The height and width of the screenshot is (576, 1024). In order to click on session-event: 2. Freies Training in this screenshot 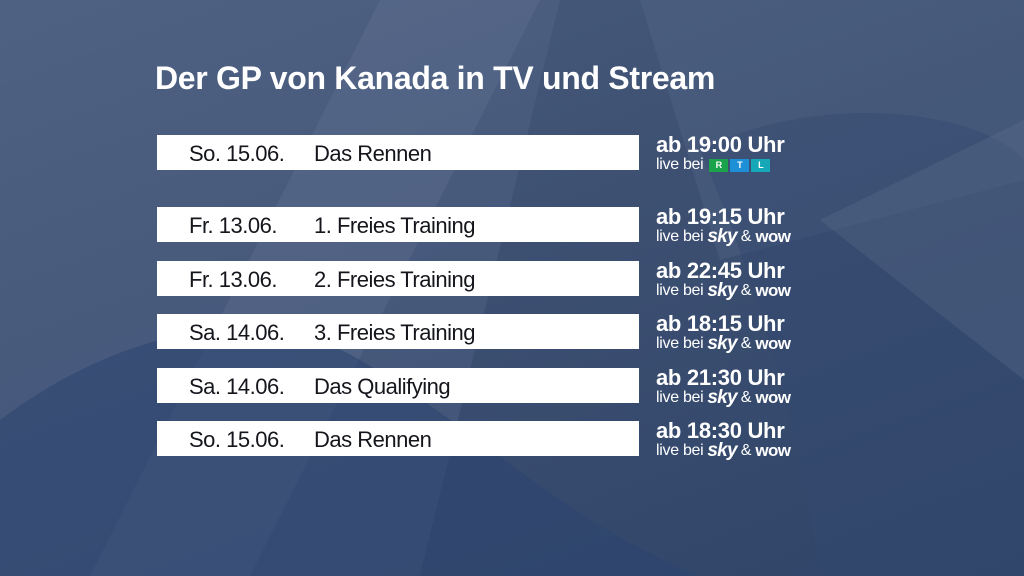, I will do `click(394, 279)`.